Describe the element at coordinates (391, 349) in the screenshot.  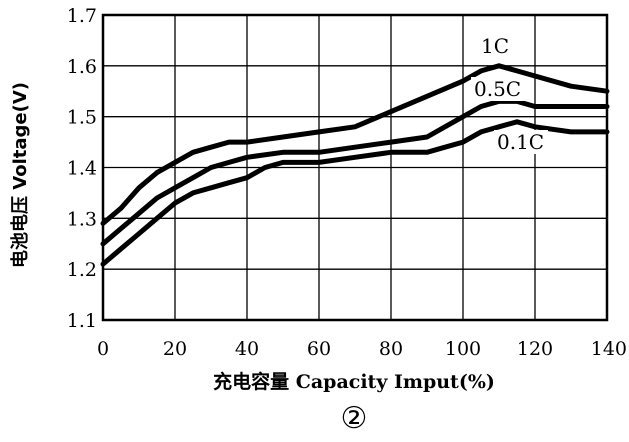
I see `x-tick-label: 80` at that location.